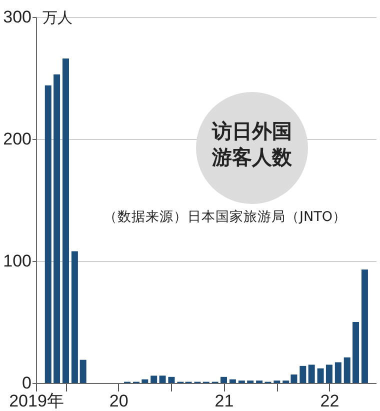  I want to click on y-tick-label: 0, so click(27, 383).